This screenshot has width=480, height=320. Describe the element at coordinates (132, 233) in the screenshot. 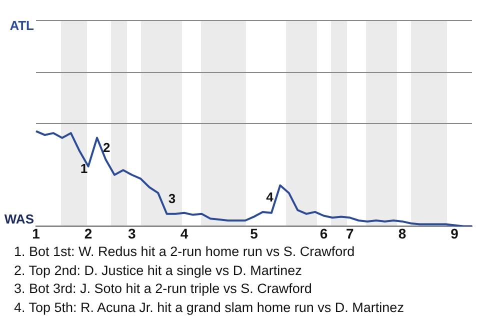

I see `x-tick-label: 3` at that location.